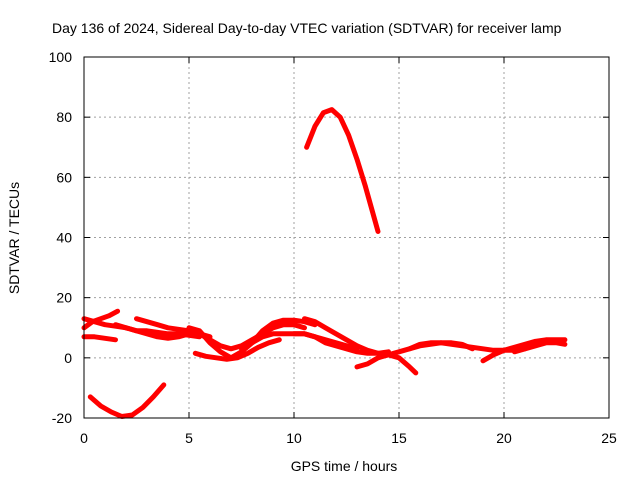  What do you see at coordinates (399, 438) in the screenshot?
I see `x-tick-label: 15` at bounding box center [399, 438].